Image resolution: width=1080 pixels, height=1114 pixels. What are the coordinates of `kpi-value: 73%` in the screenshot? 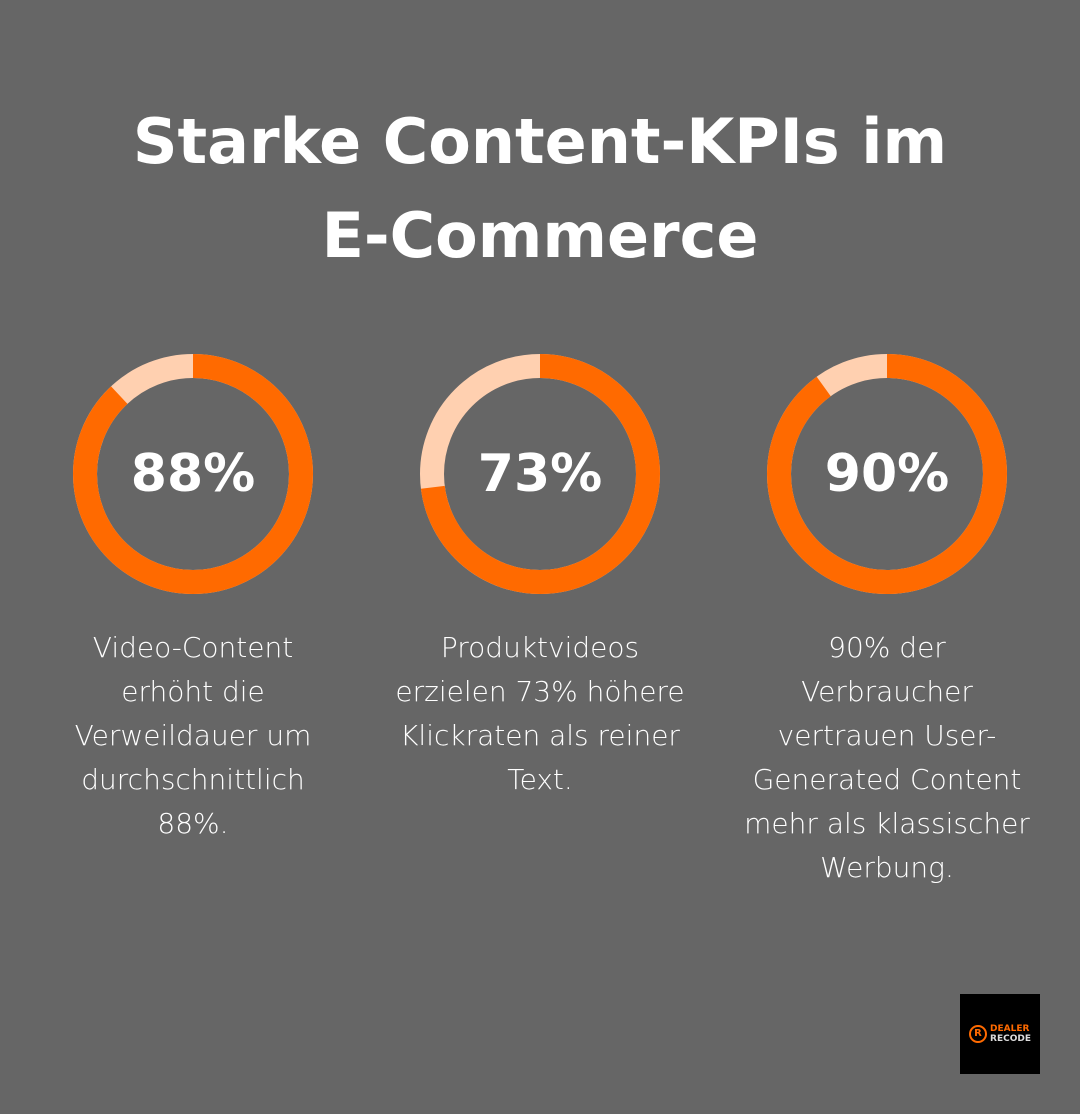 It's located at (540, 474).